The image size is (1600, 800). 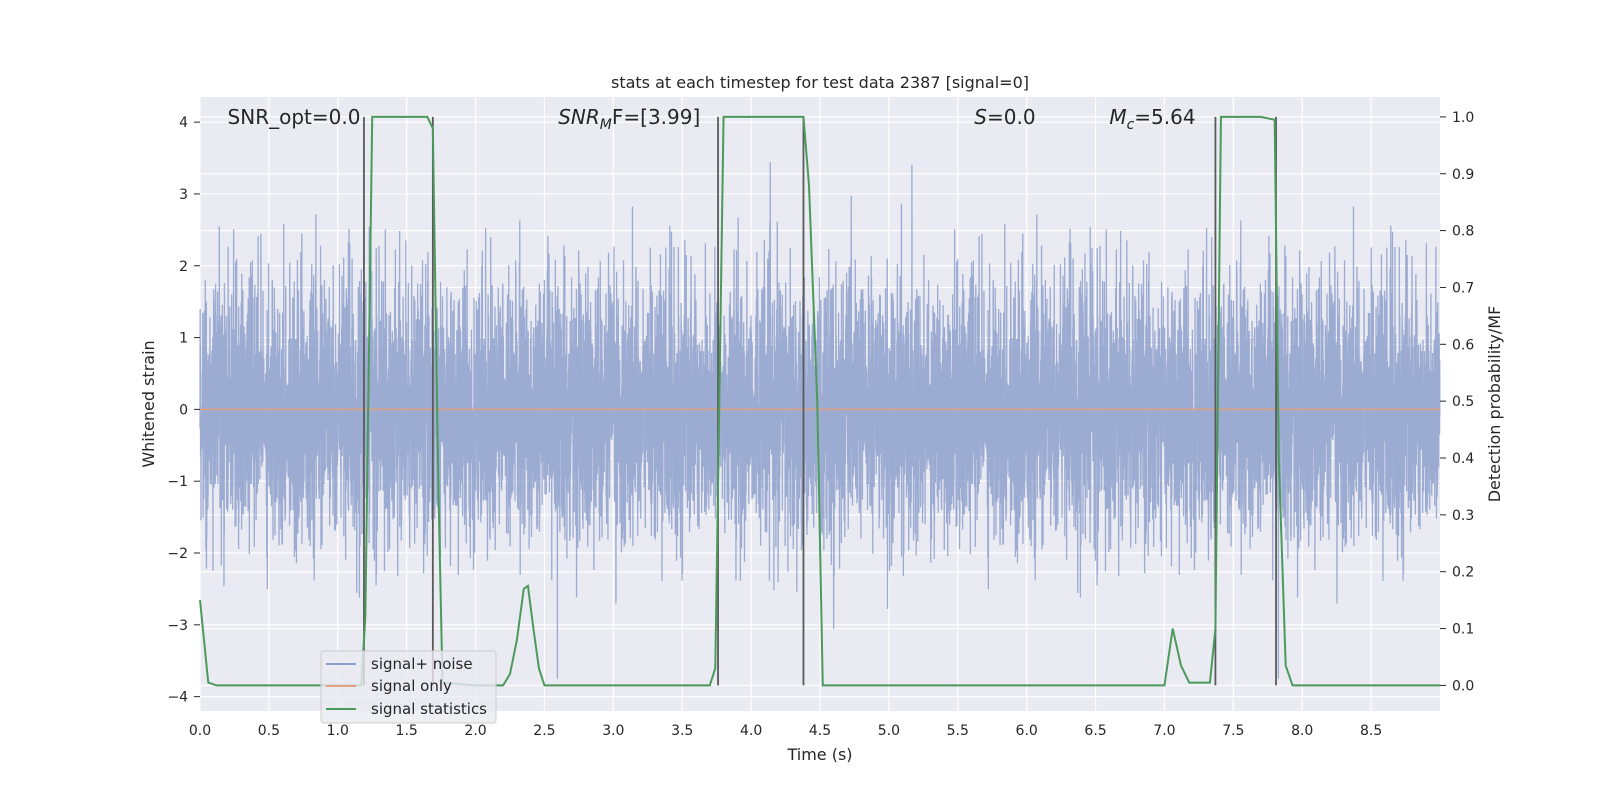 What do you see at coordinates (613, 731) in the screenshot?
I see `x-tick-label-6: 3.0` at bounding box center [613, 731].